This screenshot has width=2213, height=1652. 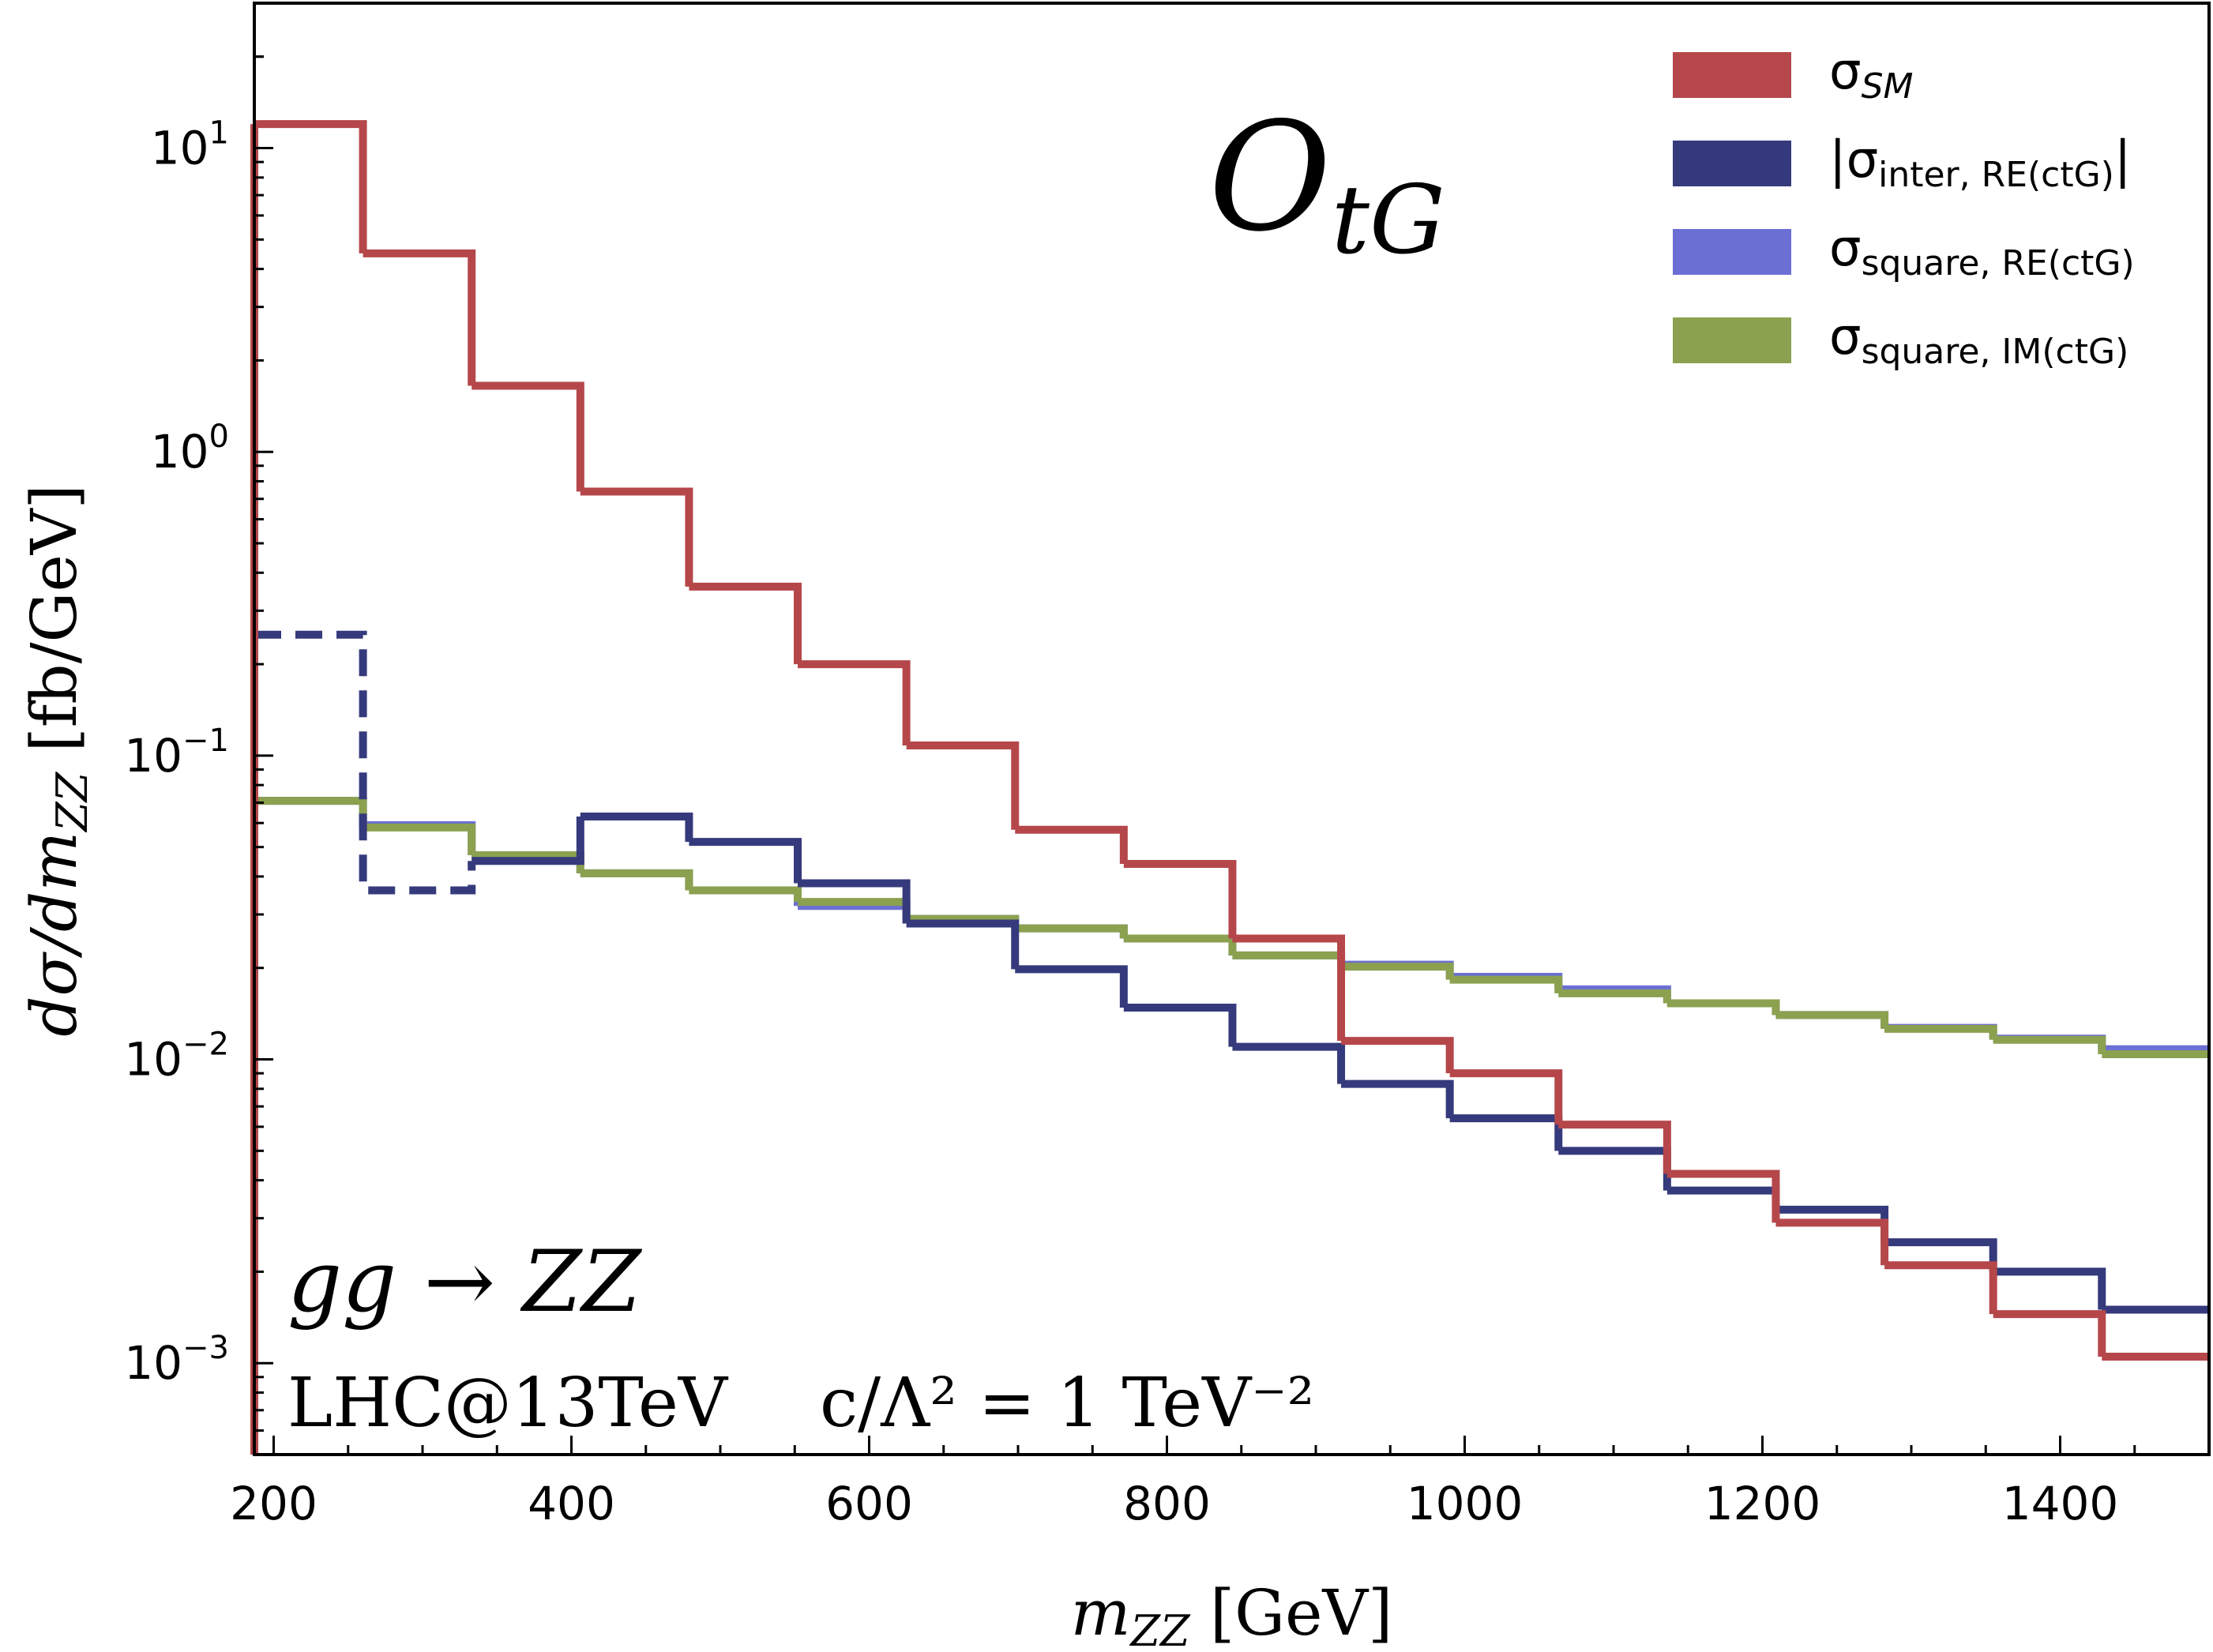 I want to click on legend-label: |σinter, RE(ctG)|, so click(x=1980, y=163).